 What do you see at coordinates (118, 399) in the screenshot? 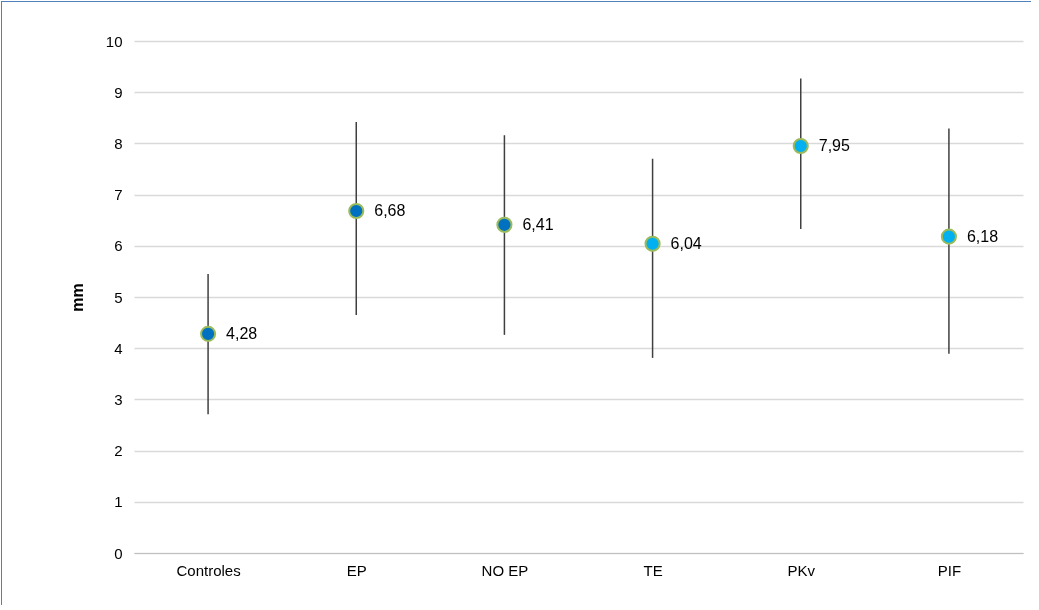
I see `y-tick-label: 3` at bounding box center [118, 399].